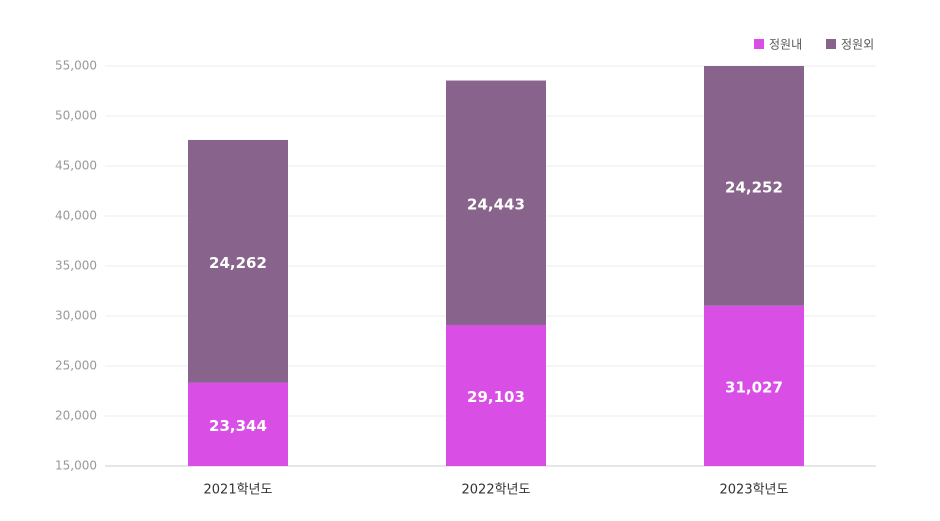 The height and width of the screenshot is (521, 940). I want to click on legend-label: 정원내, so click(785, 45).